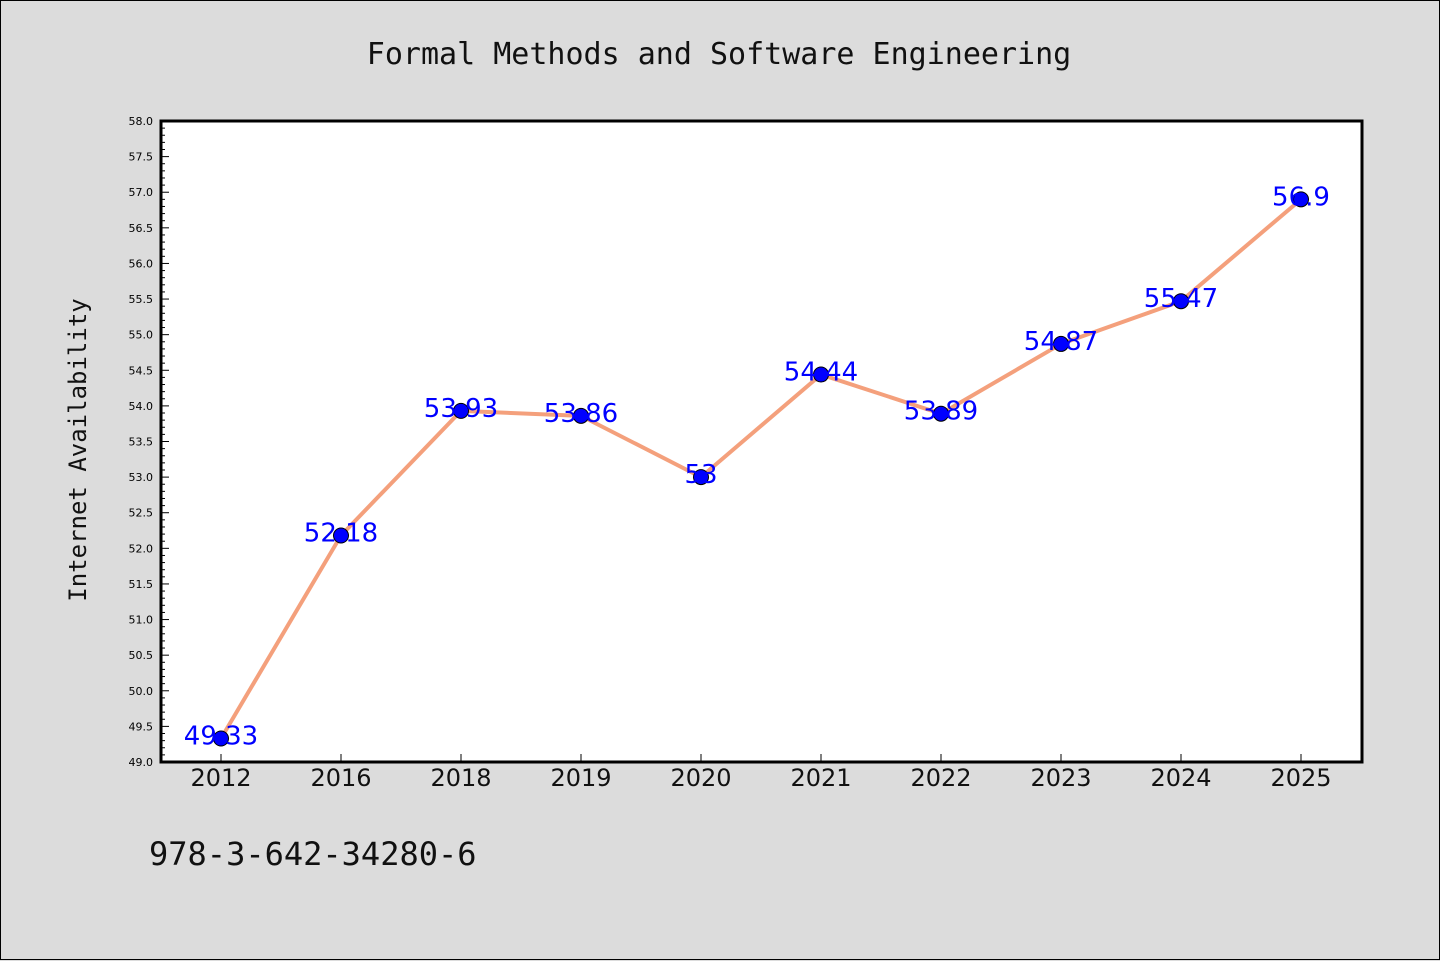 Image resolution: width=1440 pixels, height=961 pixels. Describe the element at coordinates (313, 854) in the screenshot. I see `isbn-footer: 978-3-642-34280-6` at that location.